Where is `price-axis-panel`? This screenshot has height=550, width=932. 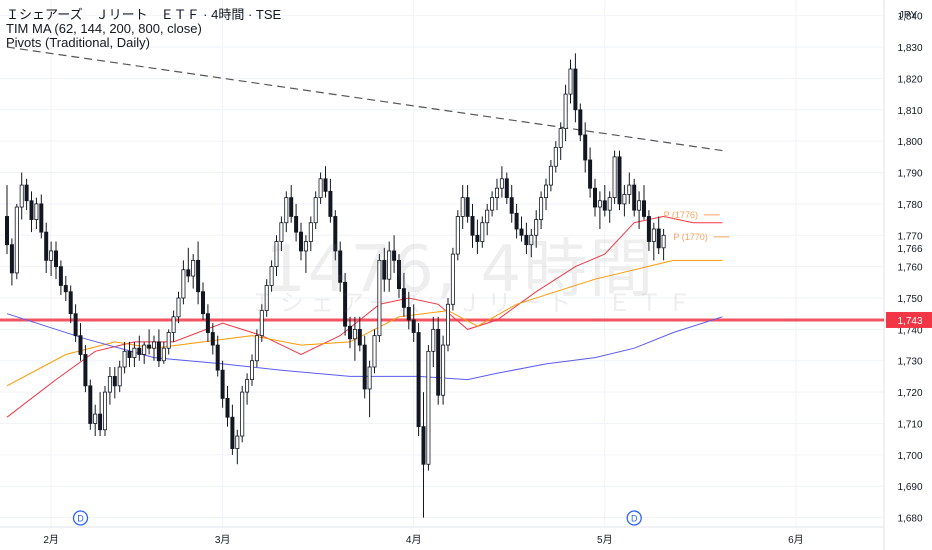 price-axis-panel is located at coordinates (908, 275).